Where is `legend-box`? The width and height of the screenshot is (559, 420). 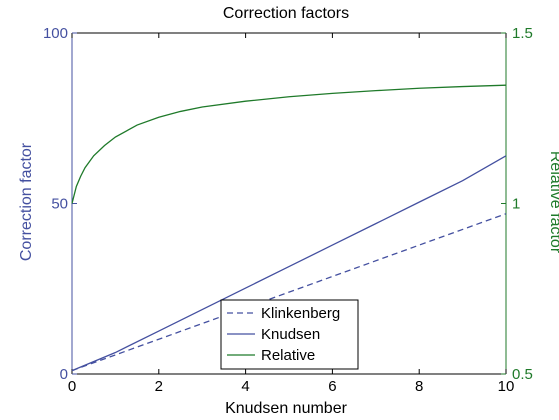
legend-box is located at coordinates (289, 334).